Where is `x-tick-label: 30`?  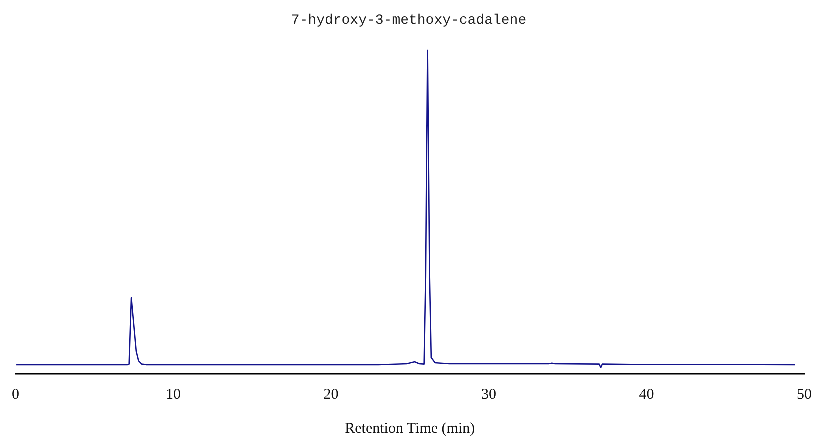
x-tick-label: 30 is located at coordinates (489, 394).